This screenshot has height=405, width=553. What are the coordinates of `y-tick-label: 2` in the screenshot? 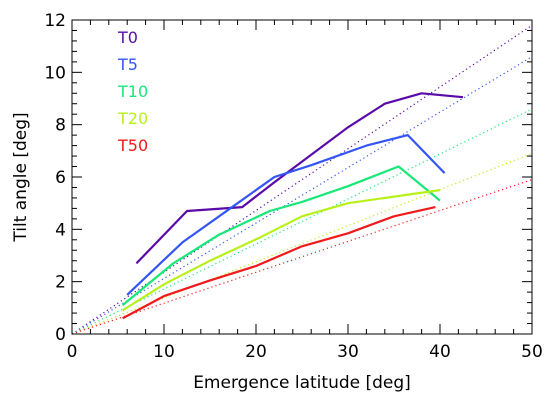 It's located at (60, 283).